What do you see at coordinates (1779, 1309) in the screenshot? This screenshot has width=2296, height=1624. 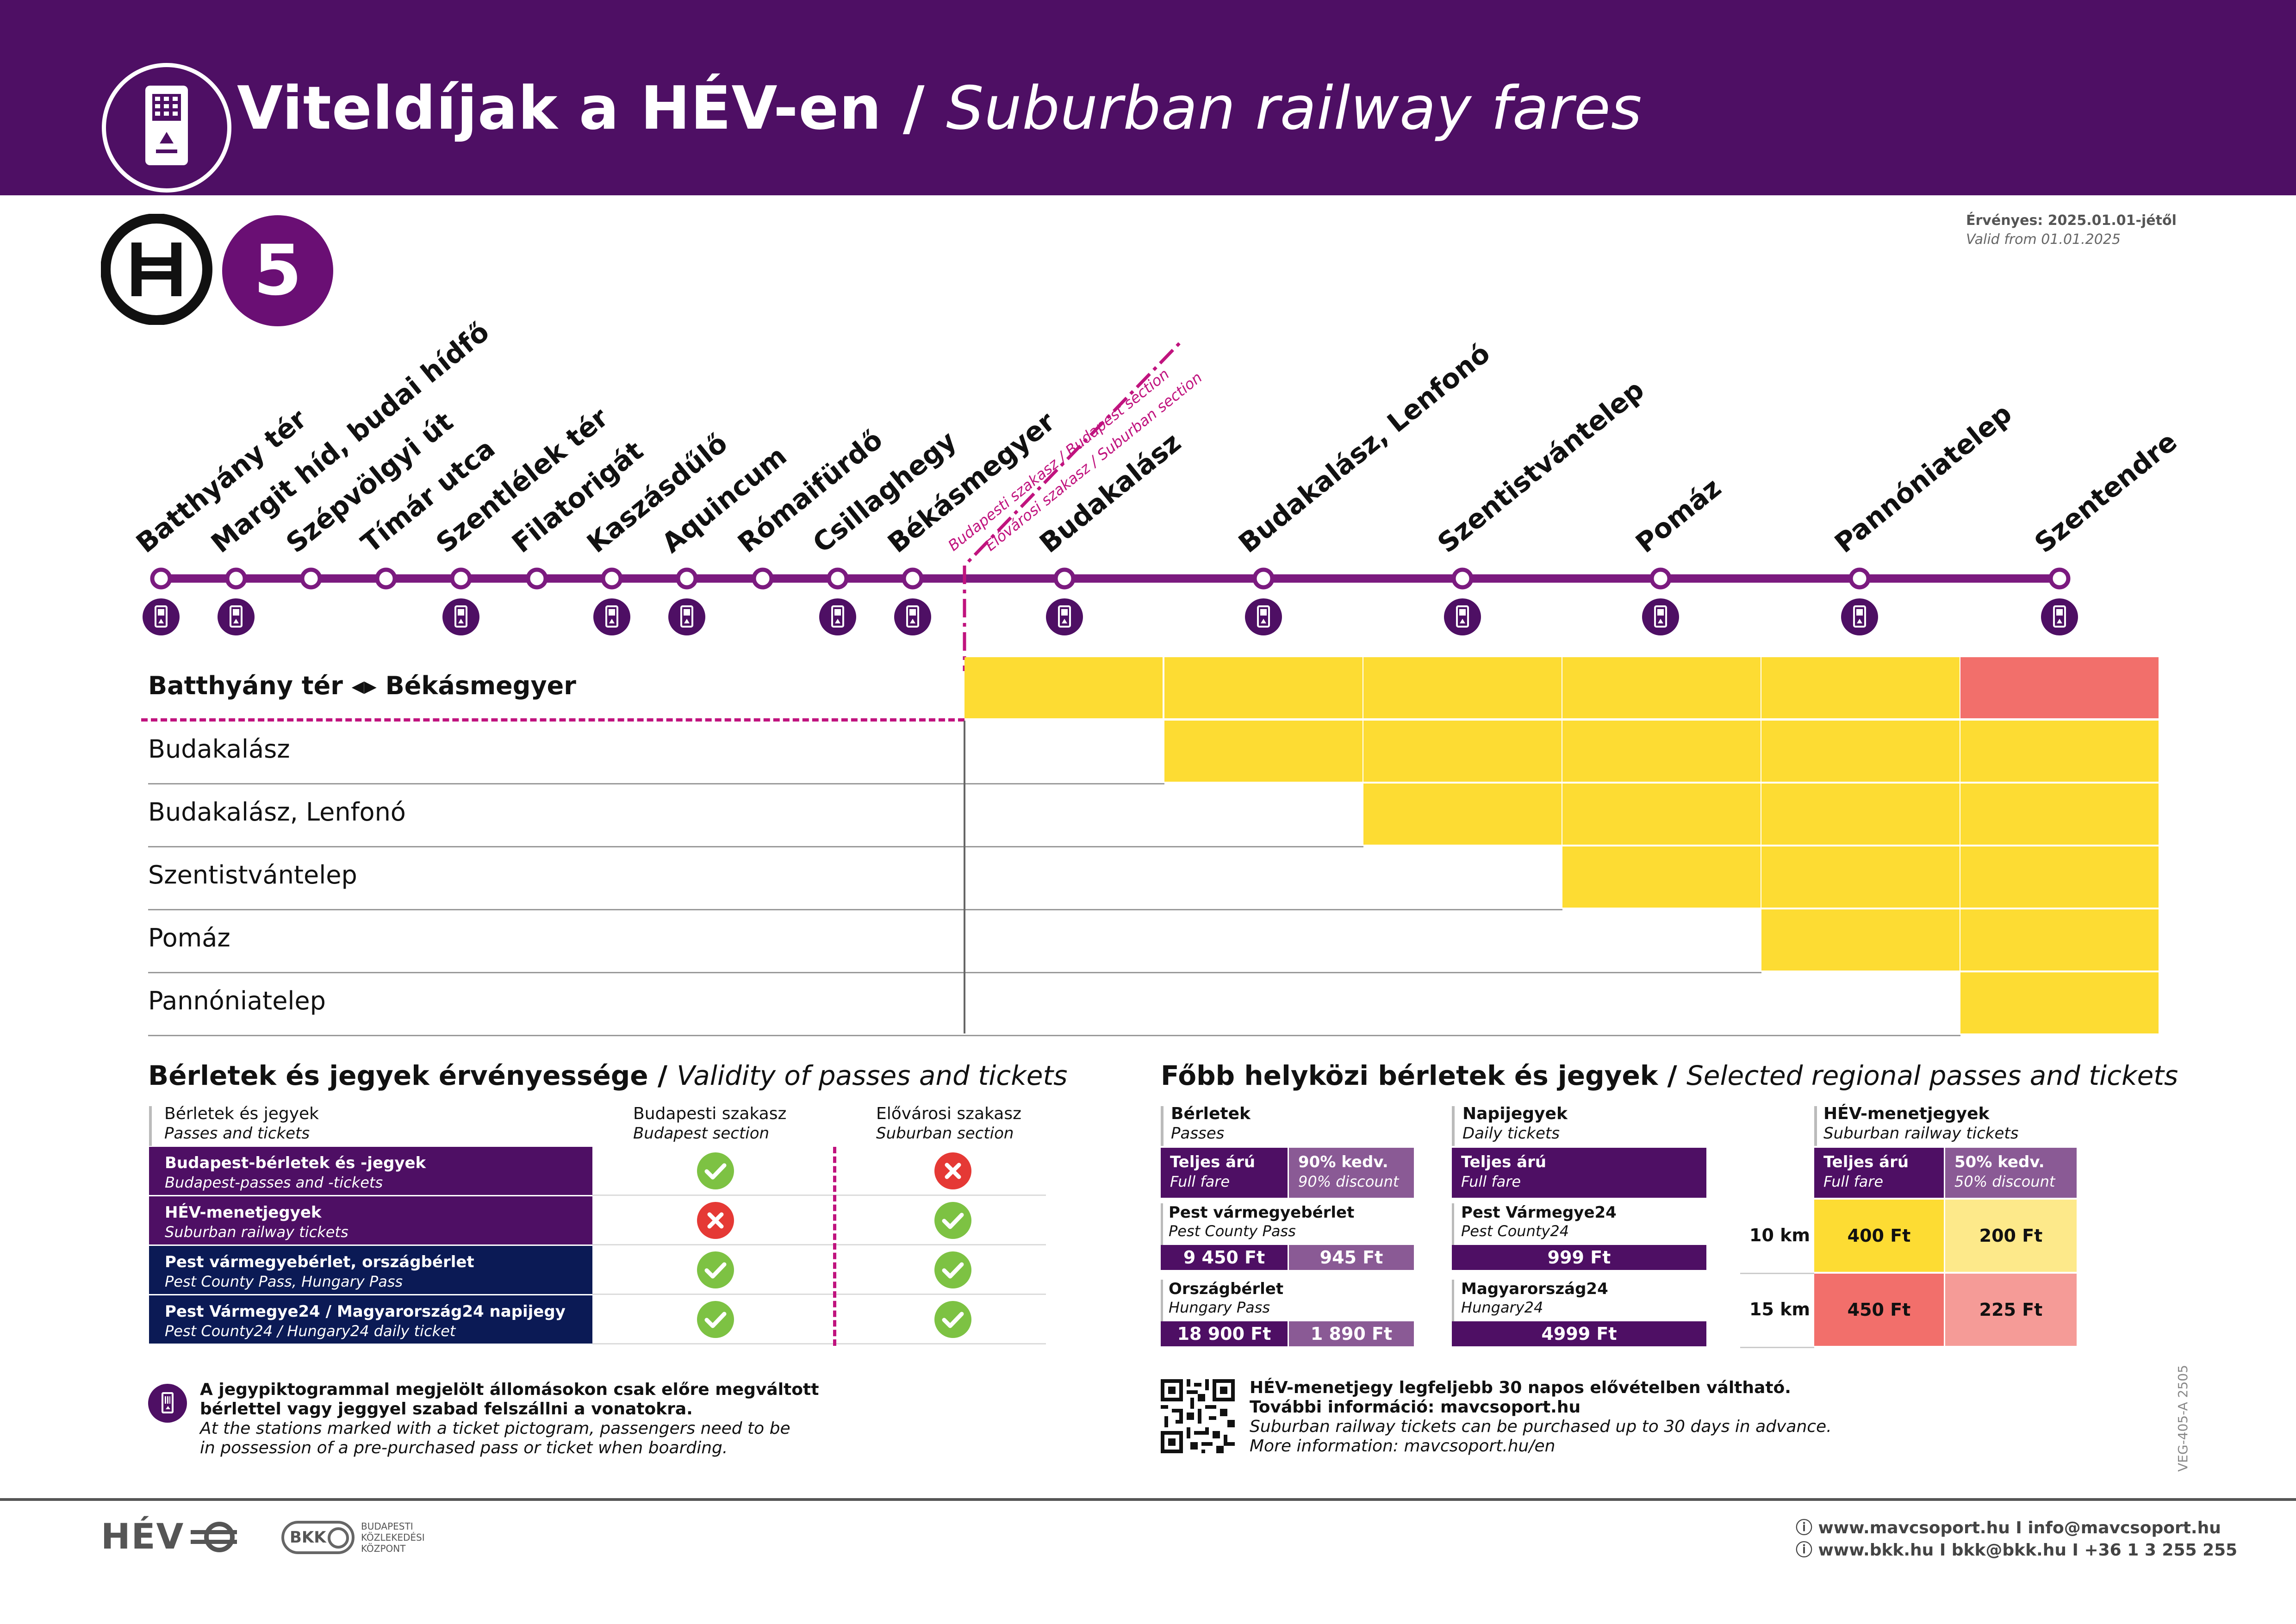 I see `distance-label: 15 km` at bounding box center [1779, 1309].